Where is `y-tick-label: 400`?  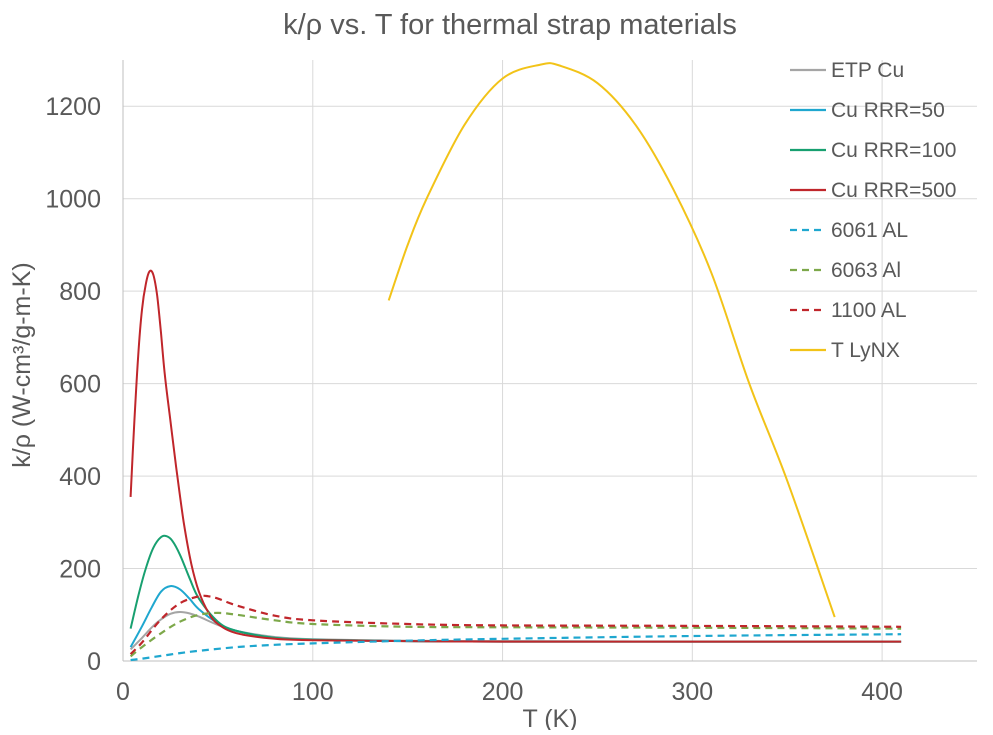 y-tick-label: 400 is located at coordinates (80, 477).